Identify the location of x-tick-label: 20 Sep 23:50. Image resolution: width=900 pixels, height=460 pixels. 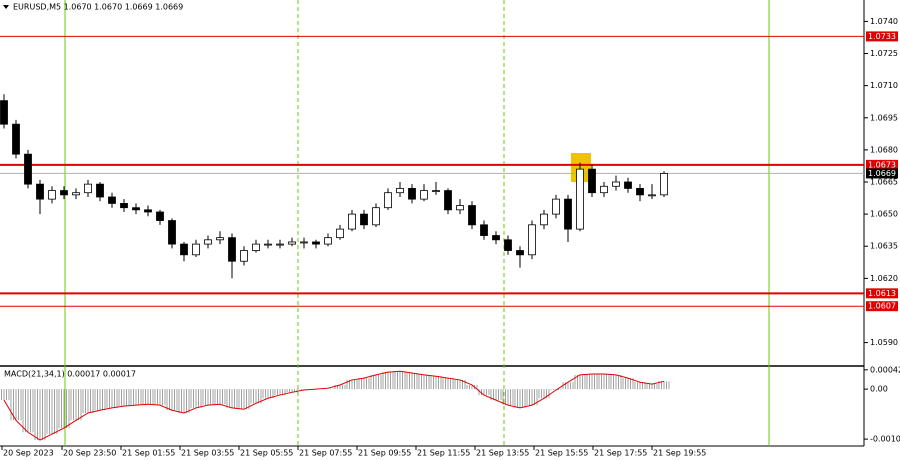
(89, 453).